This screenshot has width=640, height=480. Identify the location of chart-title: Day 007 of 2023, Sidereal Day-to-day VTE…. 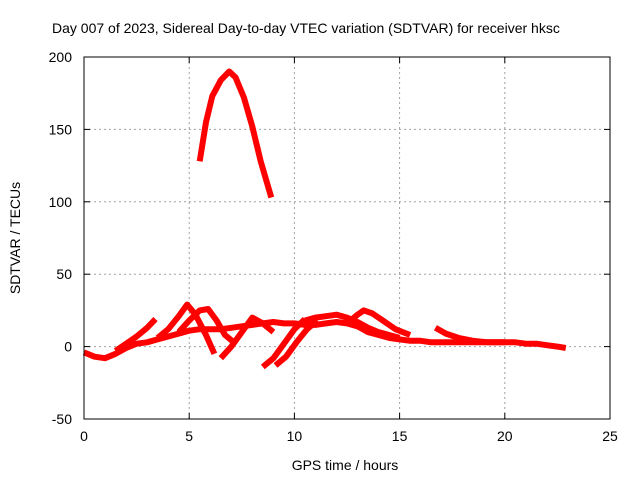
(306, 28).